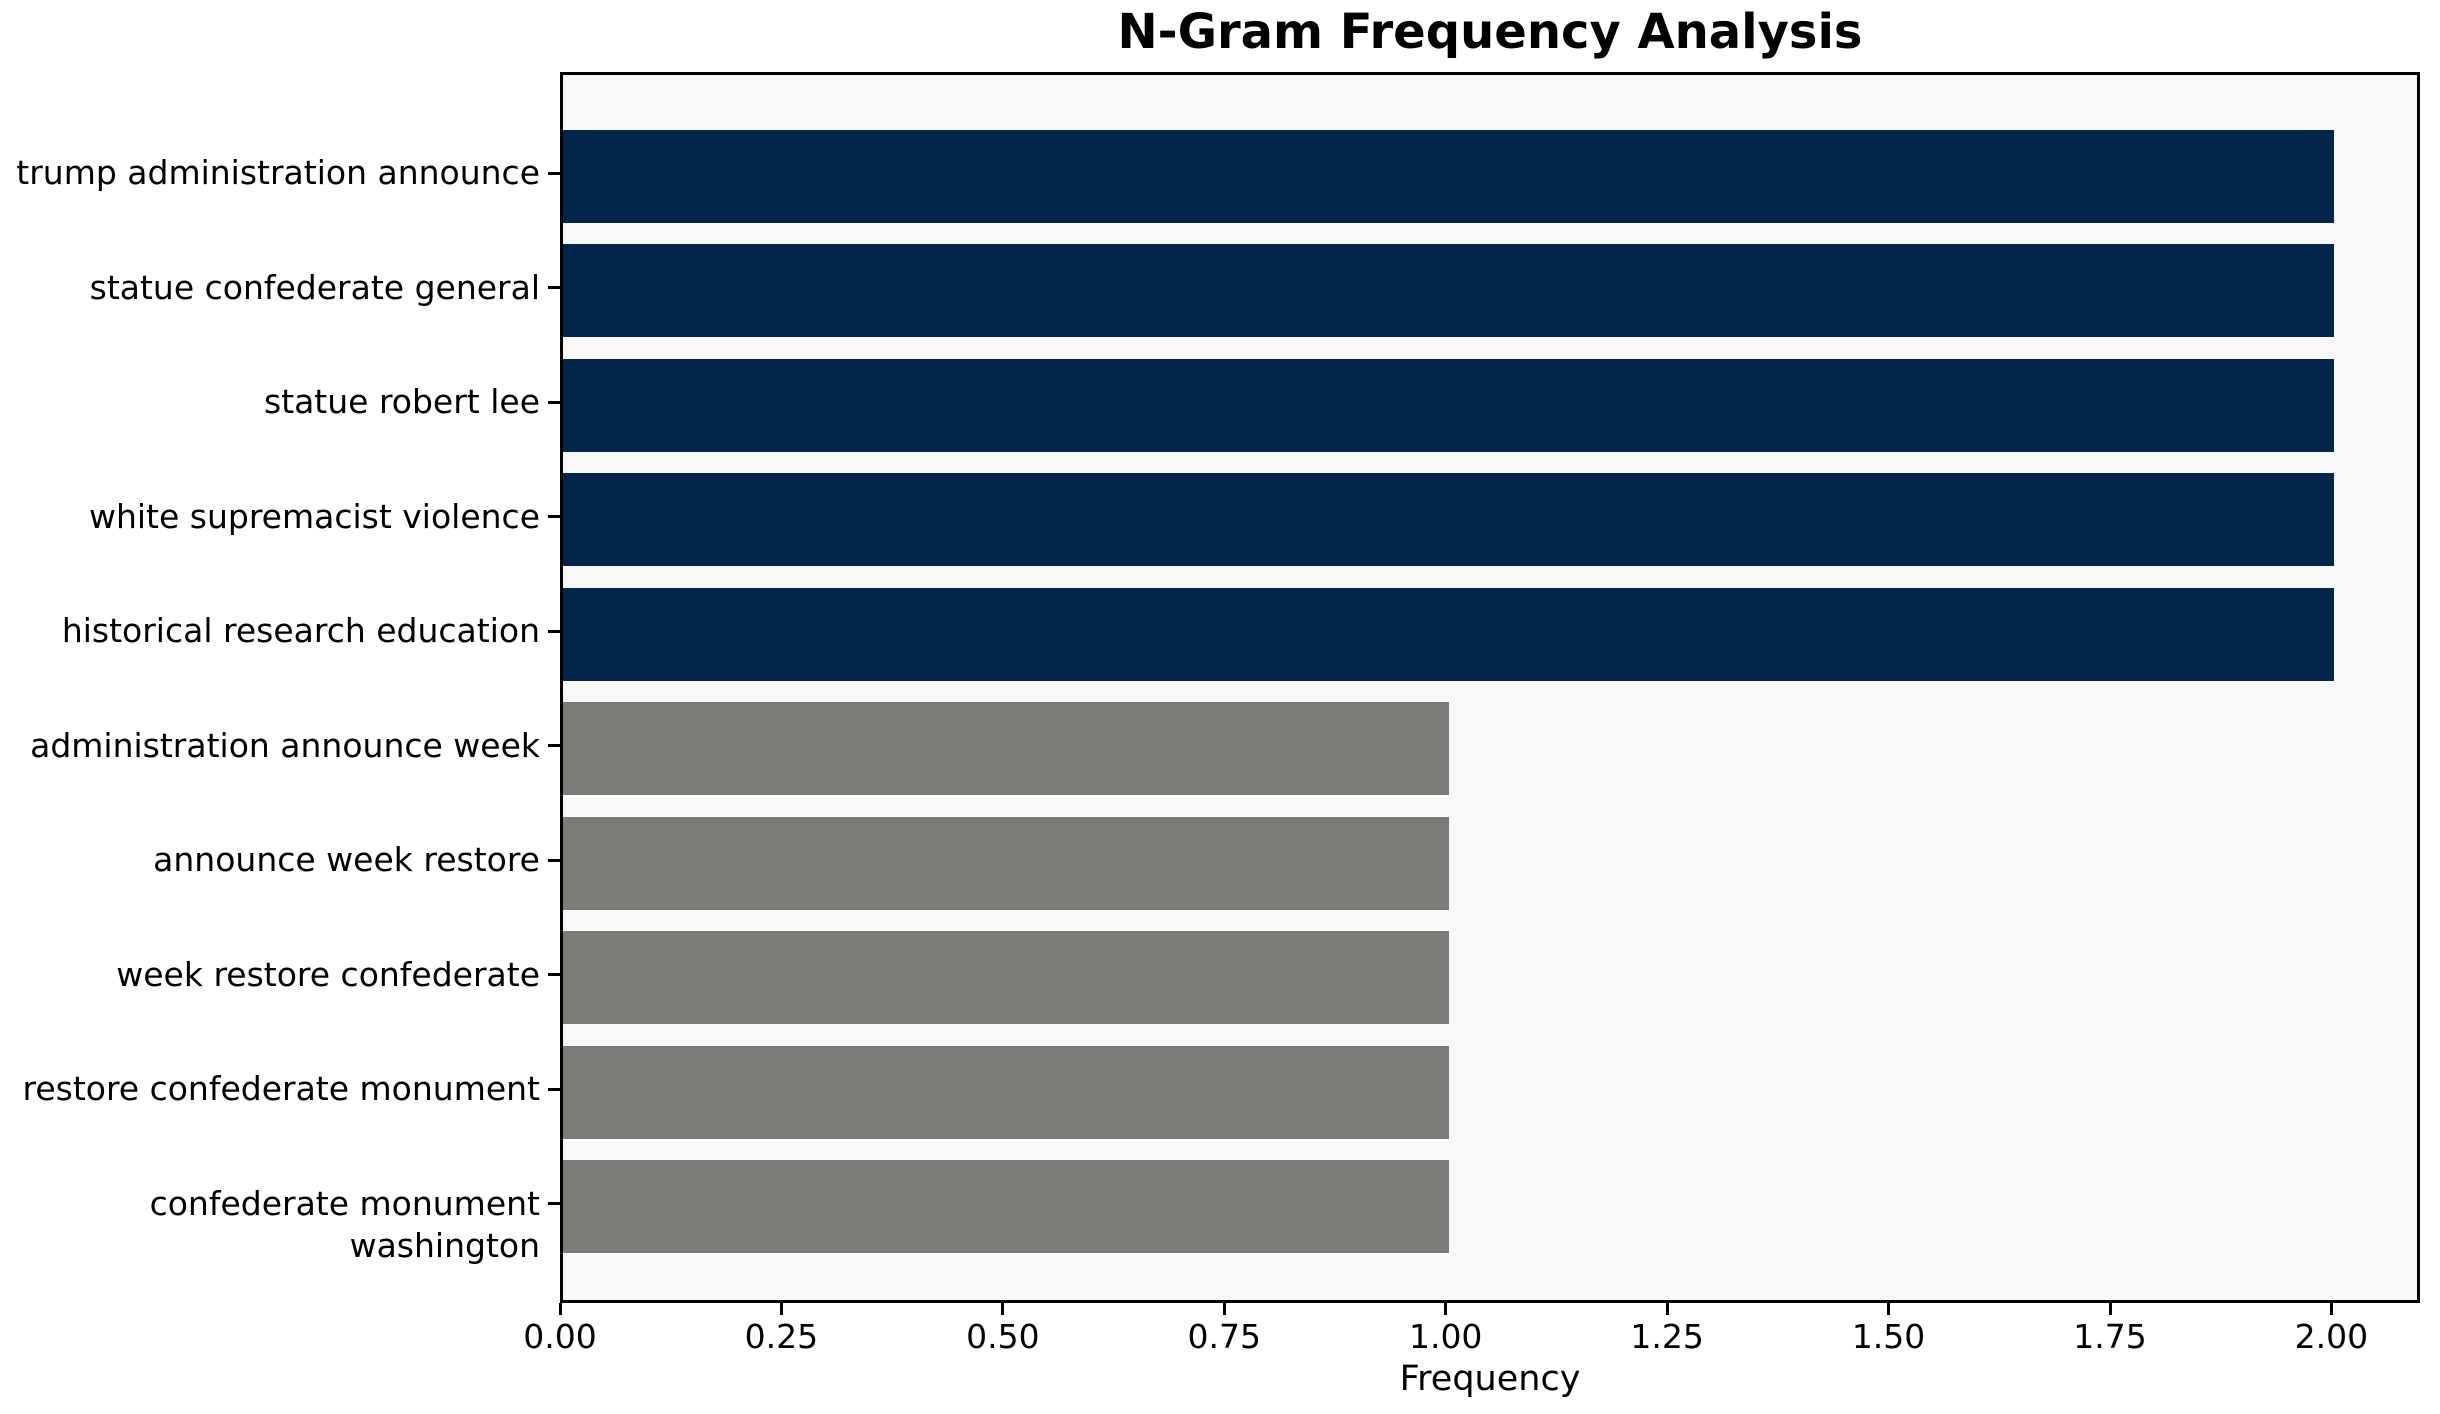 The image size is (2440, 1414). Describe the element at coordinates (346, 859) in the screenshot. I see `y-axis-label: announce week restore` at that location.